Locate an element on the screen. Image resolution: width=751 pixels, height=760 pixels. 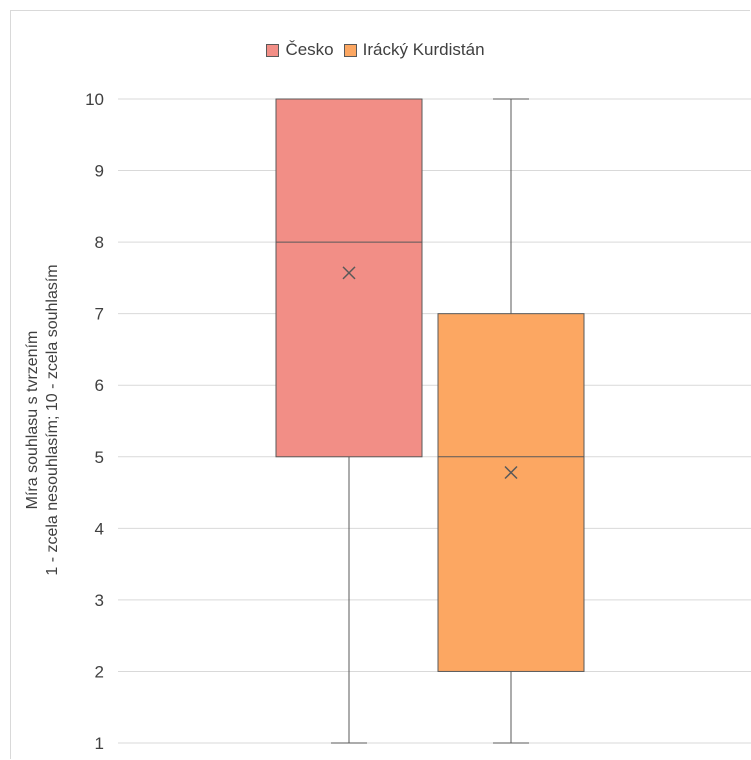
y-tick-label-1: 1 is located at coordinates (99, 743).